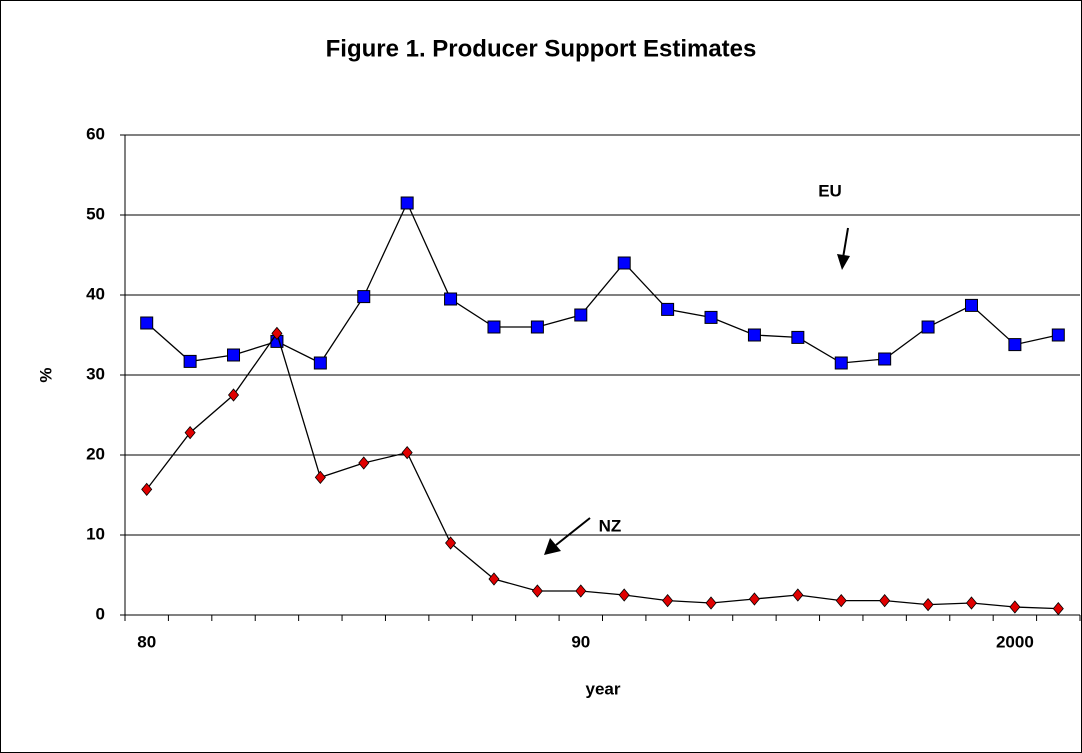 This screenshot has width=1082, height=753. Describe the element at coordinates (603, 688) in the screenshot. I see `x-axis-label: year` at that location.